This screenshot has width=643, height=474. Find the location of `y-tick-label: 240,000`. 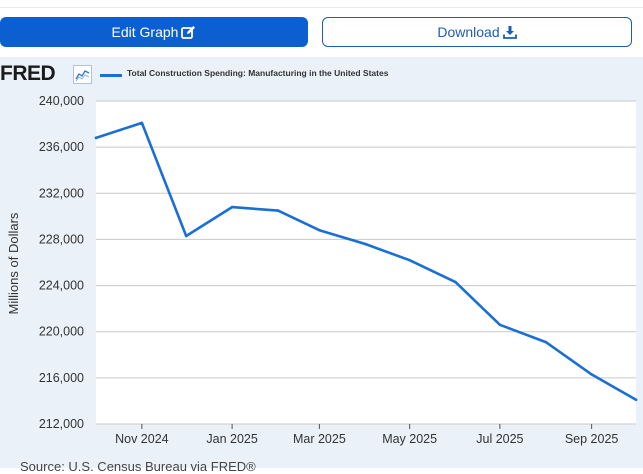

y-tick-label: 240,000 is located at coordinates (61, 101).